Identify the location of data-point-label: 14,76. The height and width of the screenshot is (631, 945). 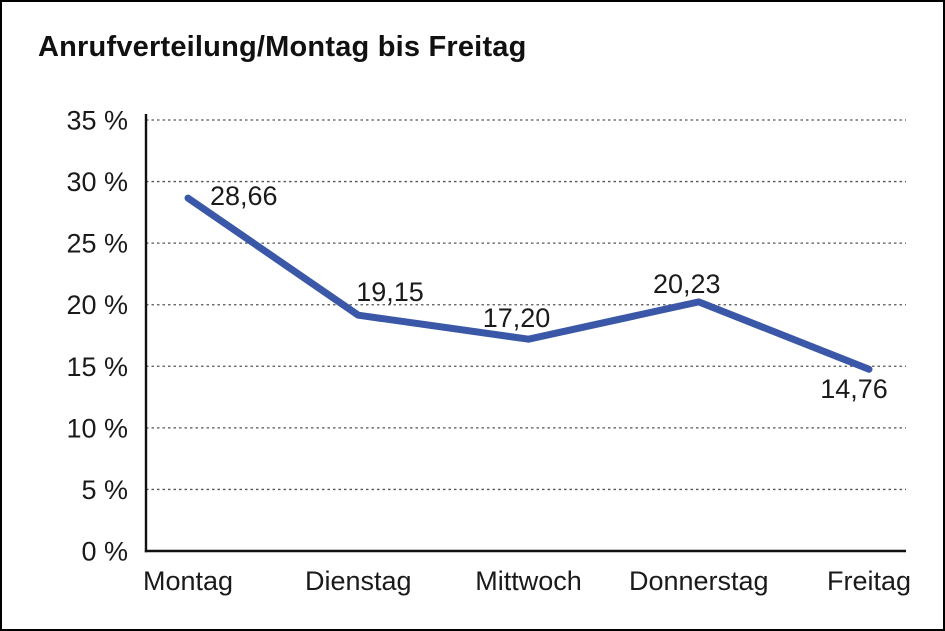
(854, 389).